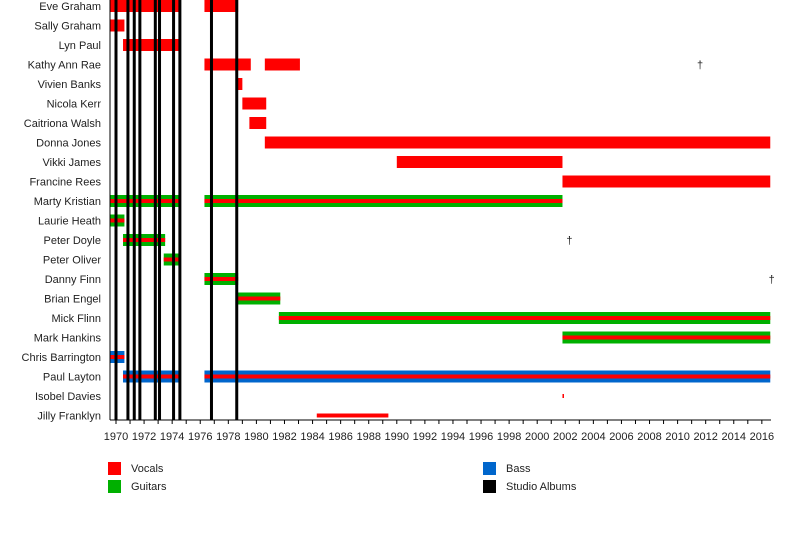 The height and width of the screenshot is (540, 800). What do you see at coordinates (453, 437) in the screenshot?
I see `tick-label: 1994` at bounding box center [453, 437].